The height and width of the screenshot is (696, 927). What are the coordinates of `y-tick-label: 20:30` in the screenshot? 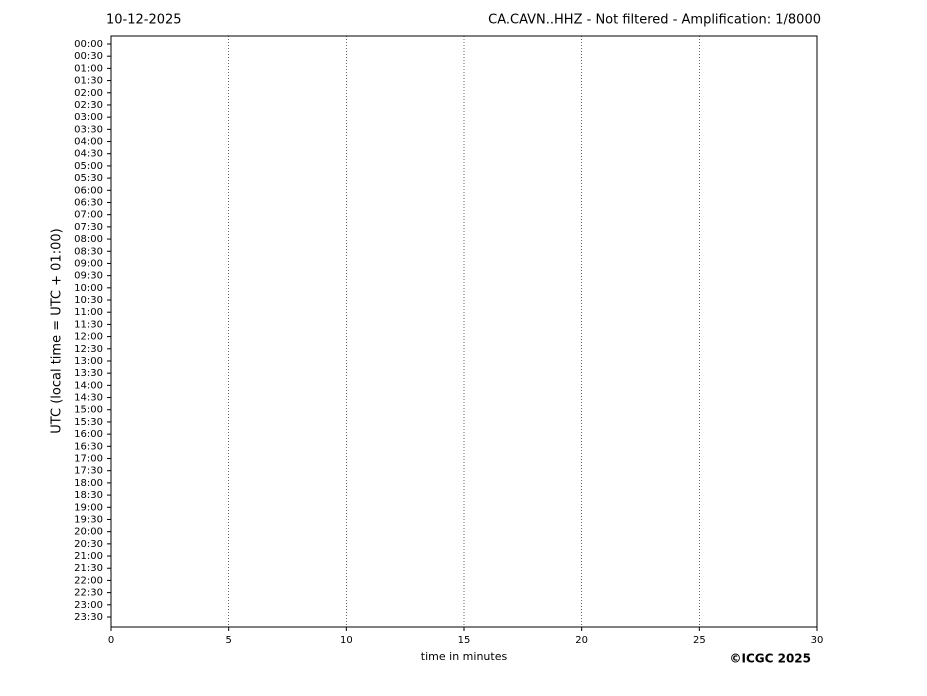 It's located at (88, 544).